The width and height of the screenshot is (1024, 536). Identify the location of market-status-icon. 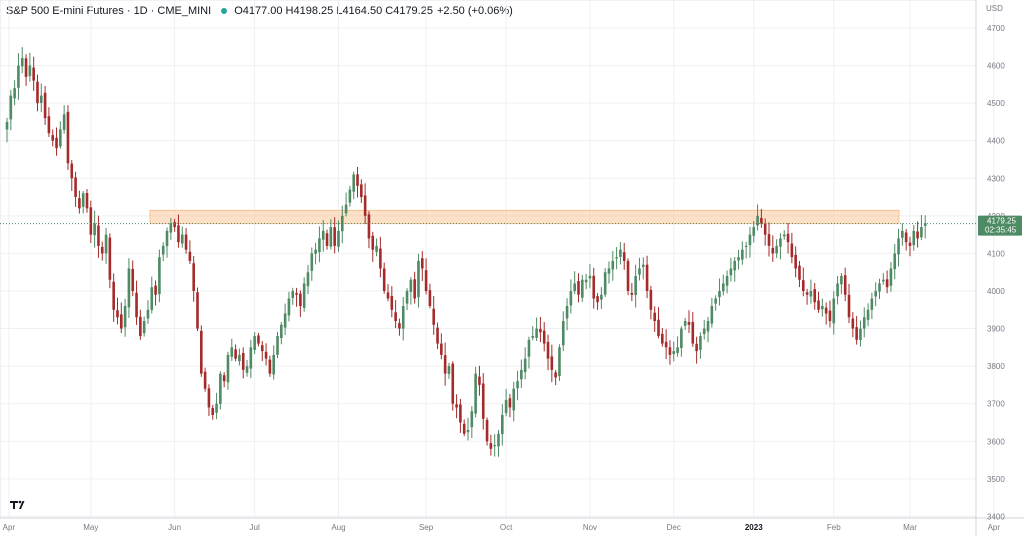
(224, 11).